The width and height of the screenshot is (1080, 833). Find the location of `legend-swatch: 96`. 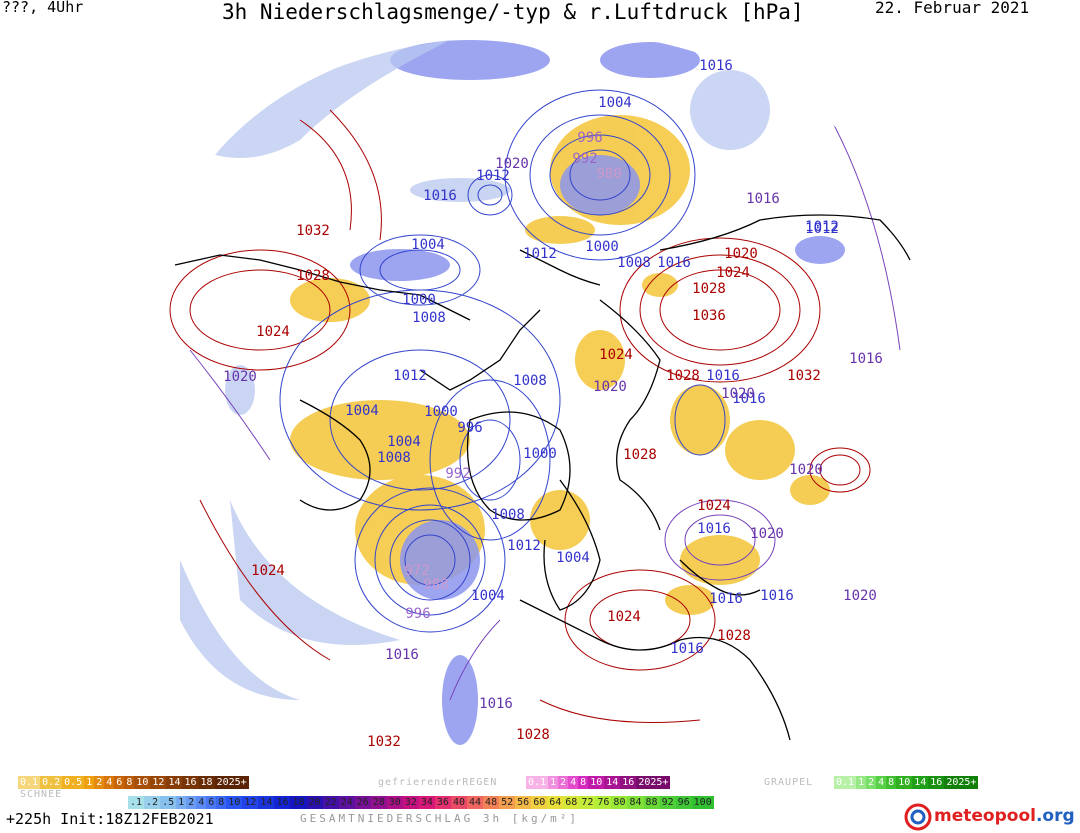

legend-swatch: 96 is located at coordinates (683, 802).